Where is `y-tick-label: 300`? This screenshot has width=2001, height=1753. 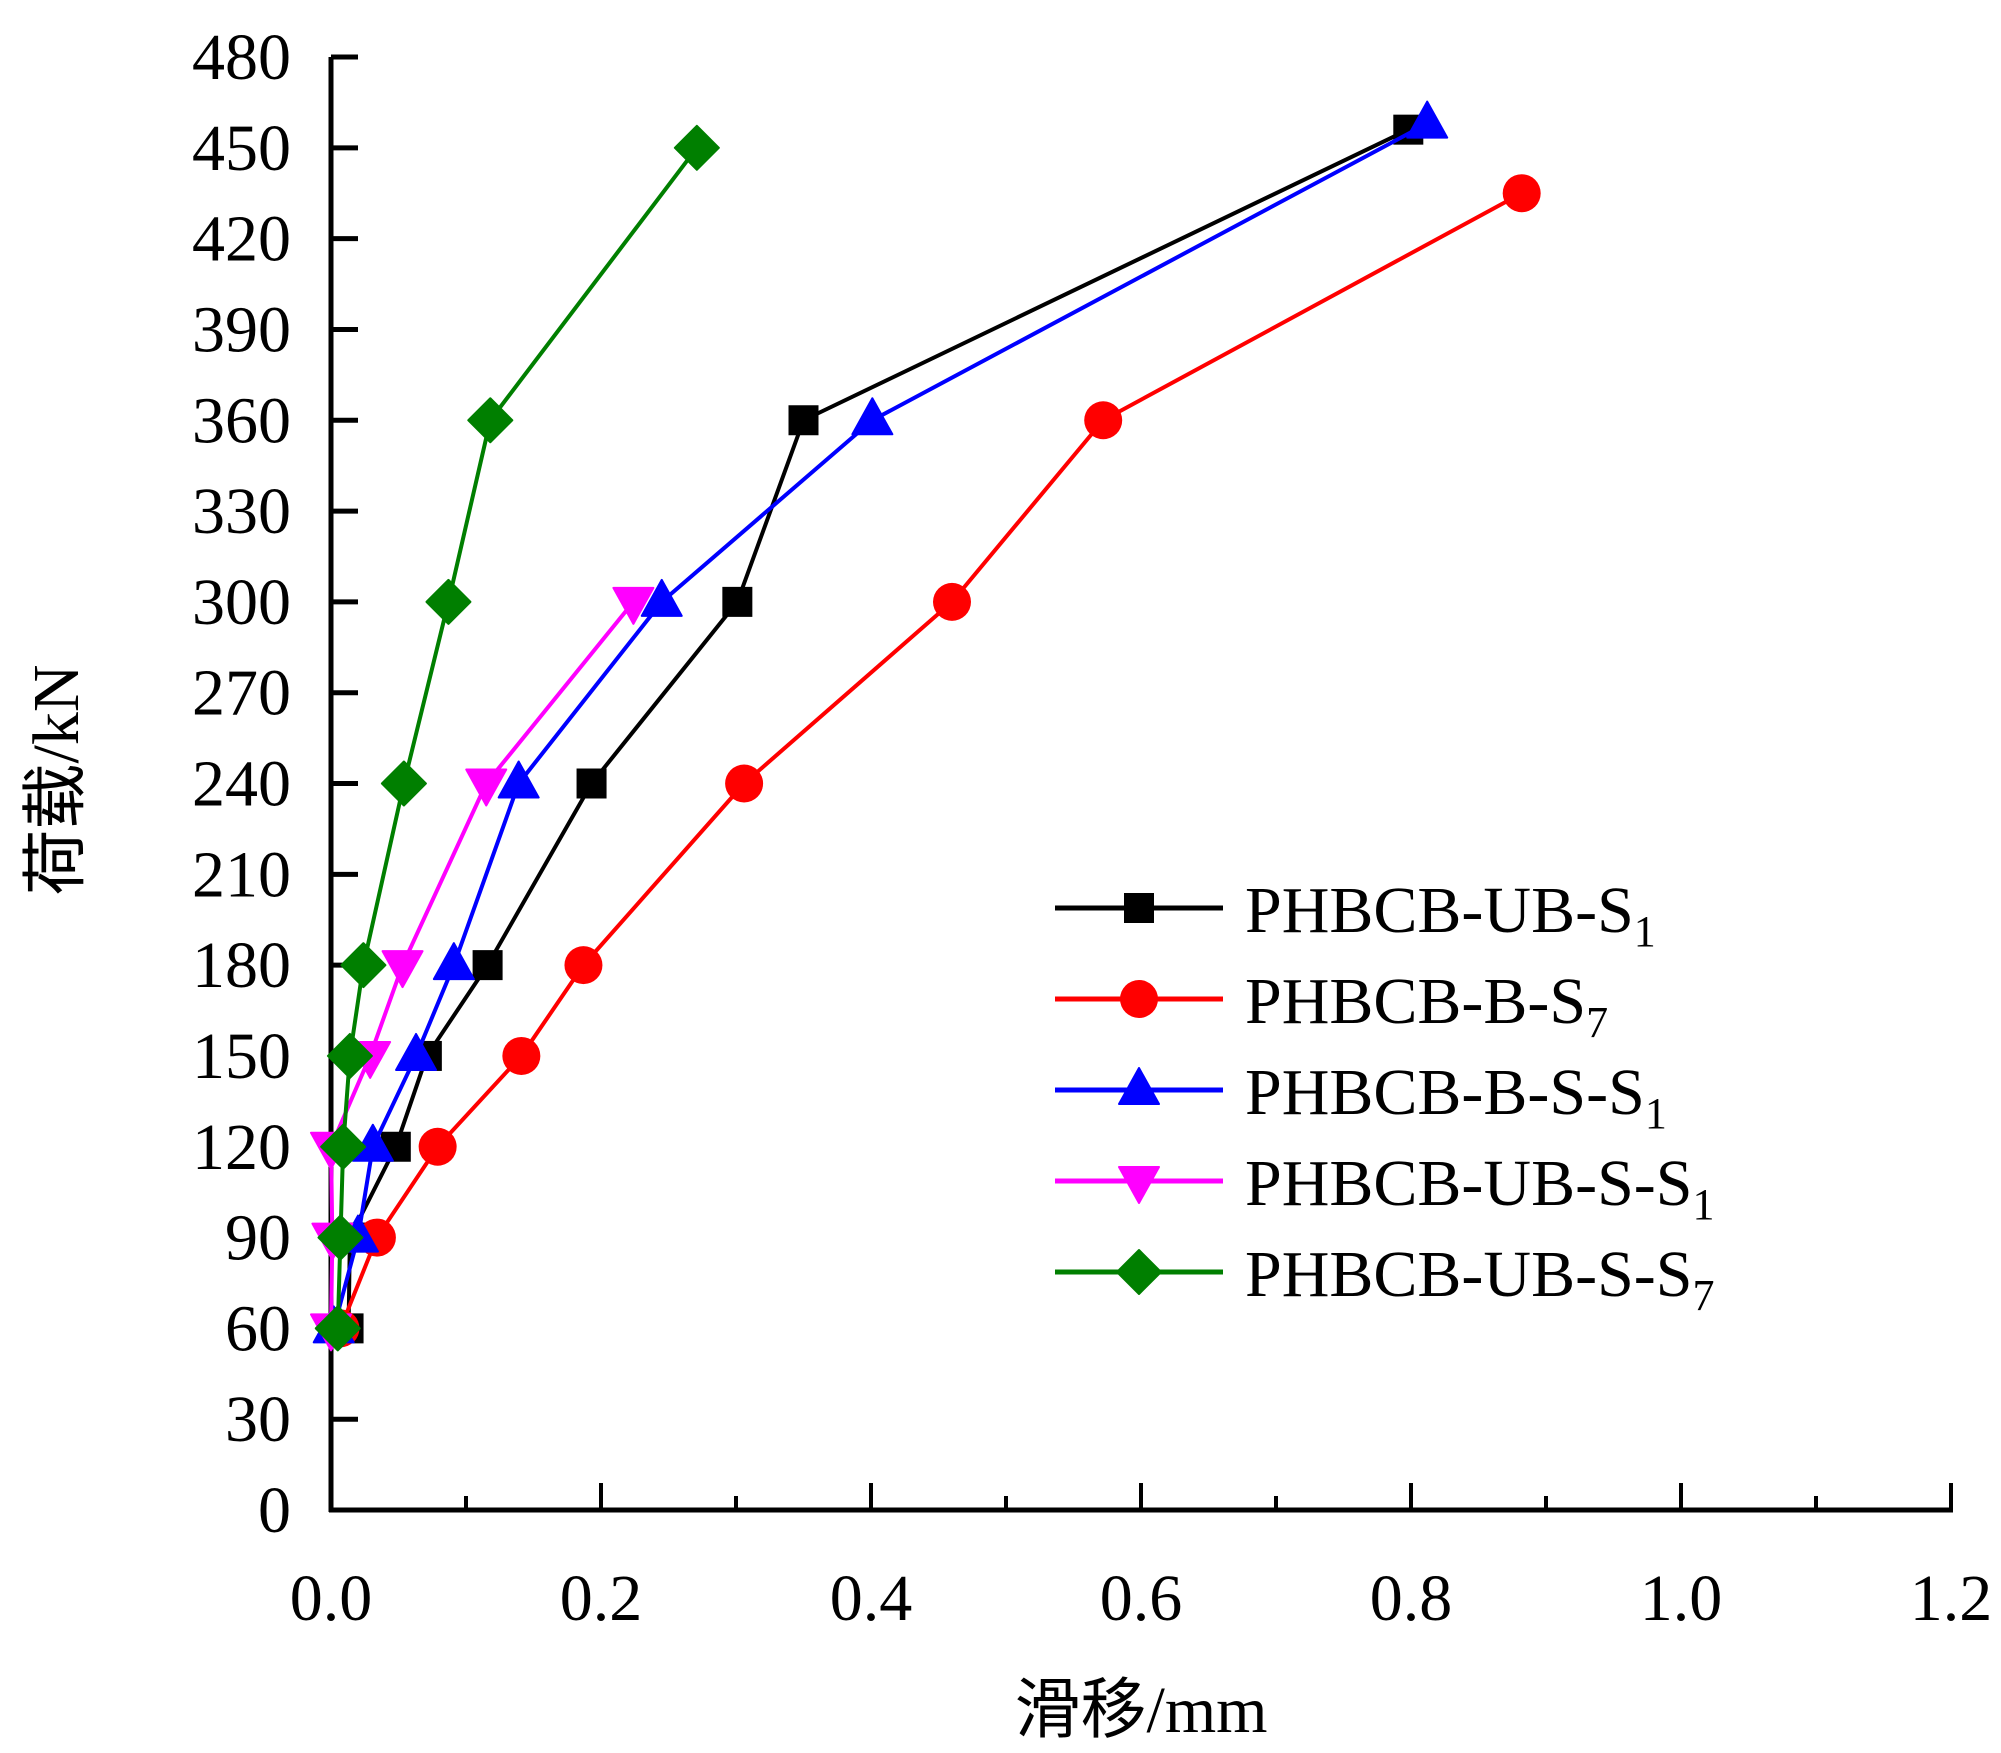
y-tick-label: 300 is located at coordinates (241, 602).